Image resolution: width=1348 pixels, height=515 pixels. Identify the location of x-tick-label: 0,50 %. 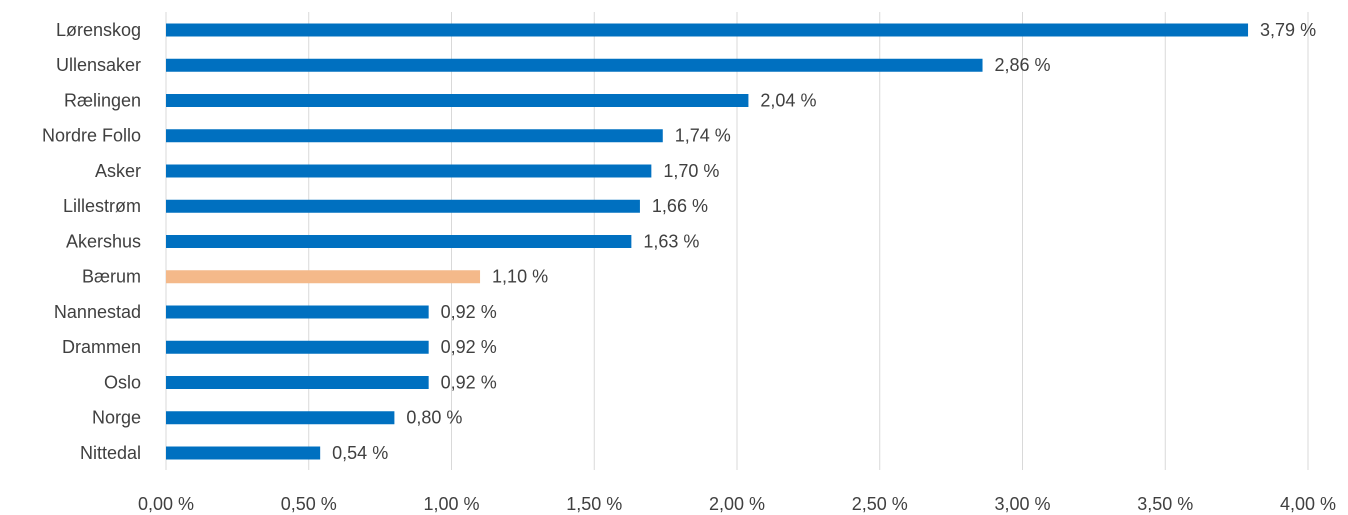
(309, 504).